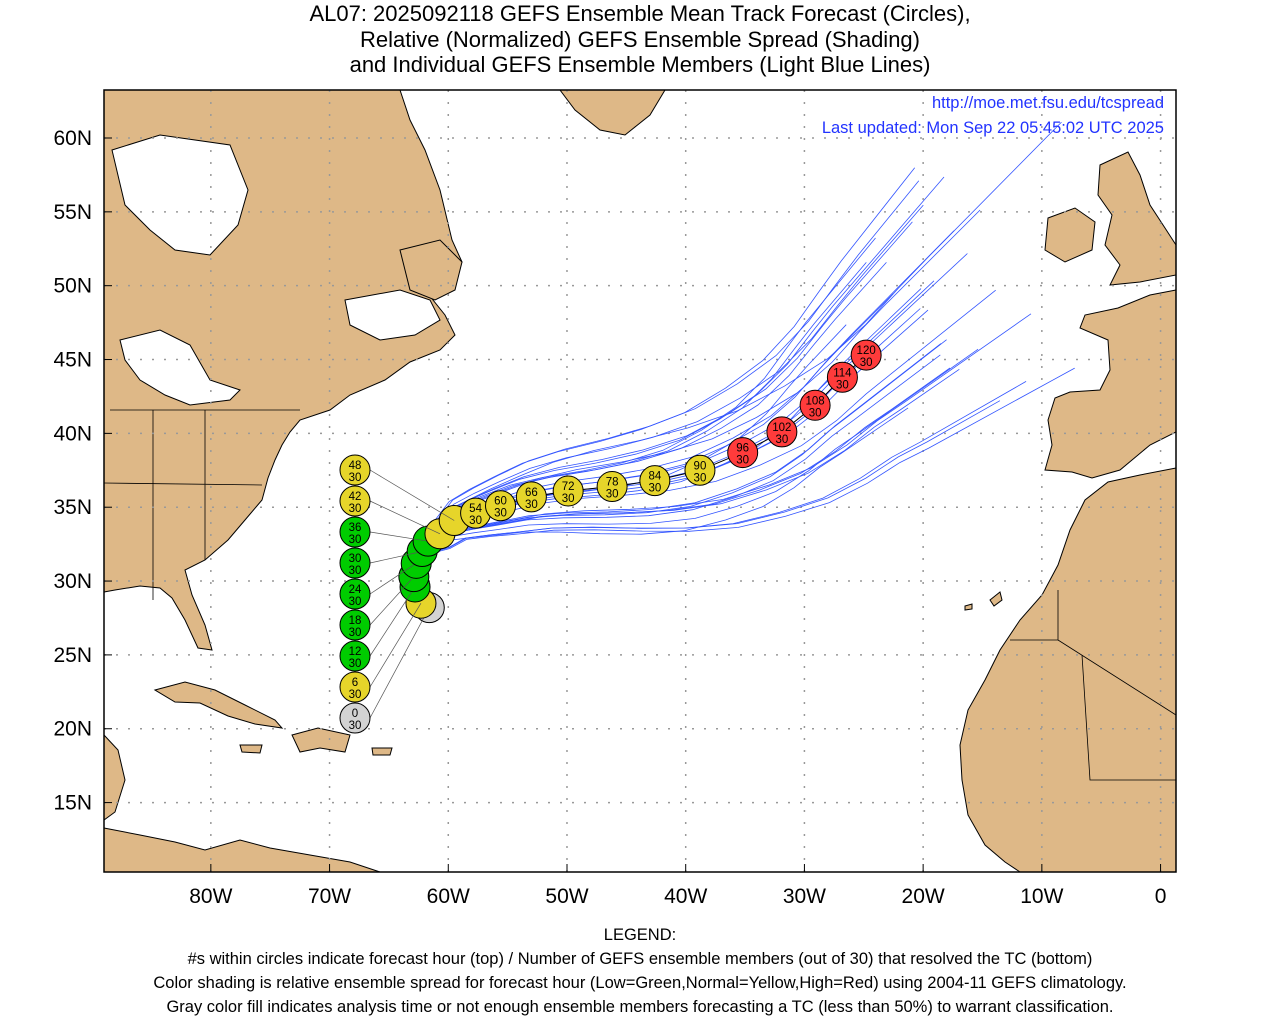 The height and width of the screenshot is (1024, 1280). I want to click on forecast-point: 48 30, so click(404, 495).